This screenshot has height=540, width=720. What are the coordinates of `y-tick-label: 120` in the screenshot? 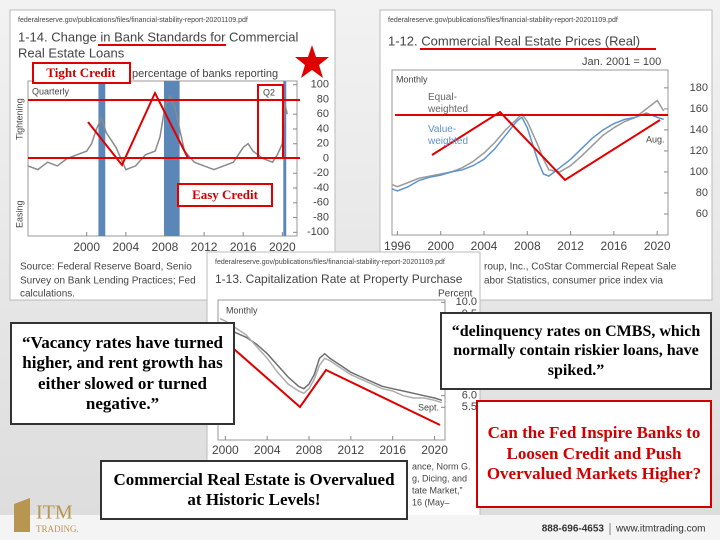 It's located at (699, 151).